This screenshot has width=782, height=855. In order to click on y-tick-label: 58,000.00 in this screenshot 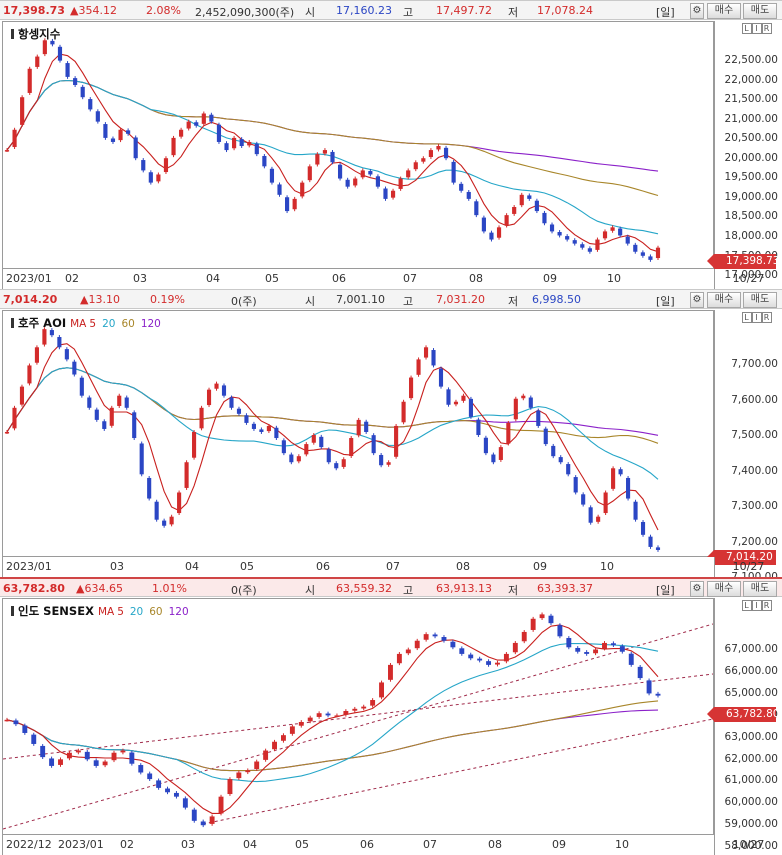, I will do `click(751, 846)`.